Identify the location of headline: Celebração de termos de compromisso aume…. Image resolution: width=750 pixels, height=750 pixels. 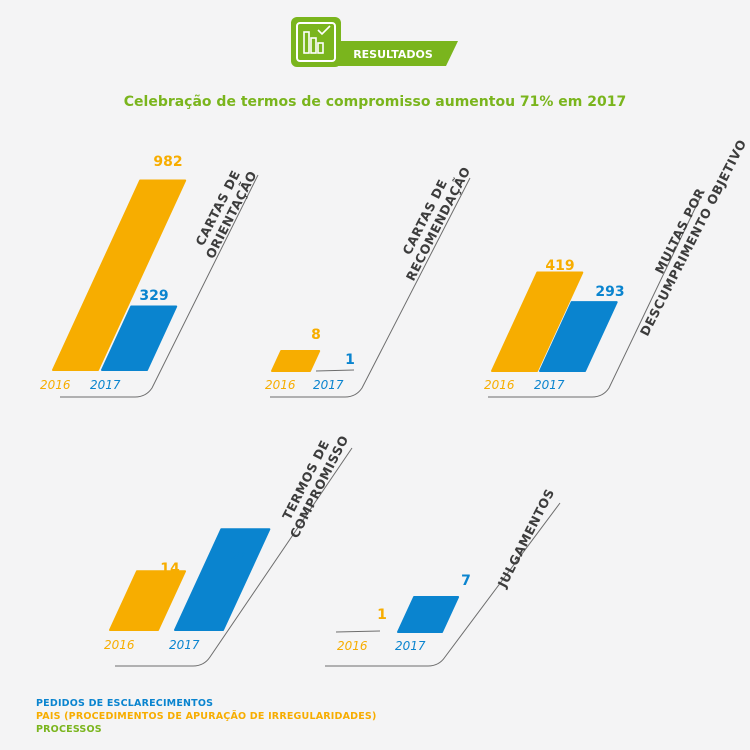
(375, 102).